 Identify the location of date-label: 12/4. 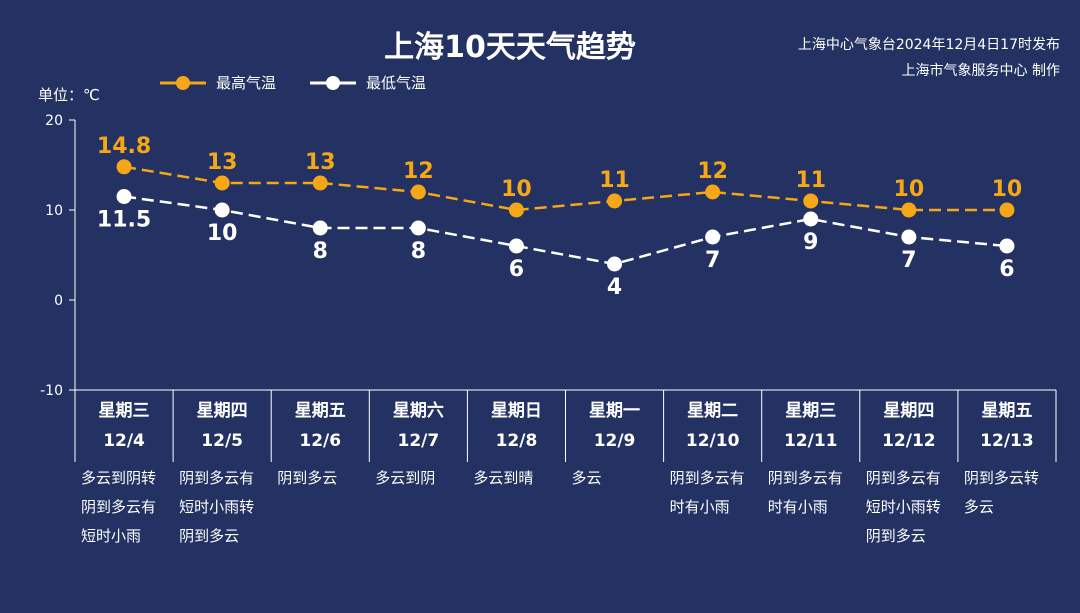
(124, 441).